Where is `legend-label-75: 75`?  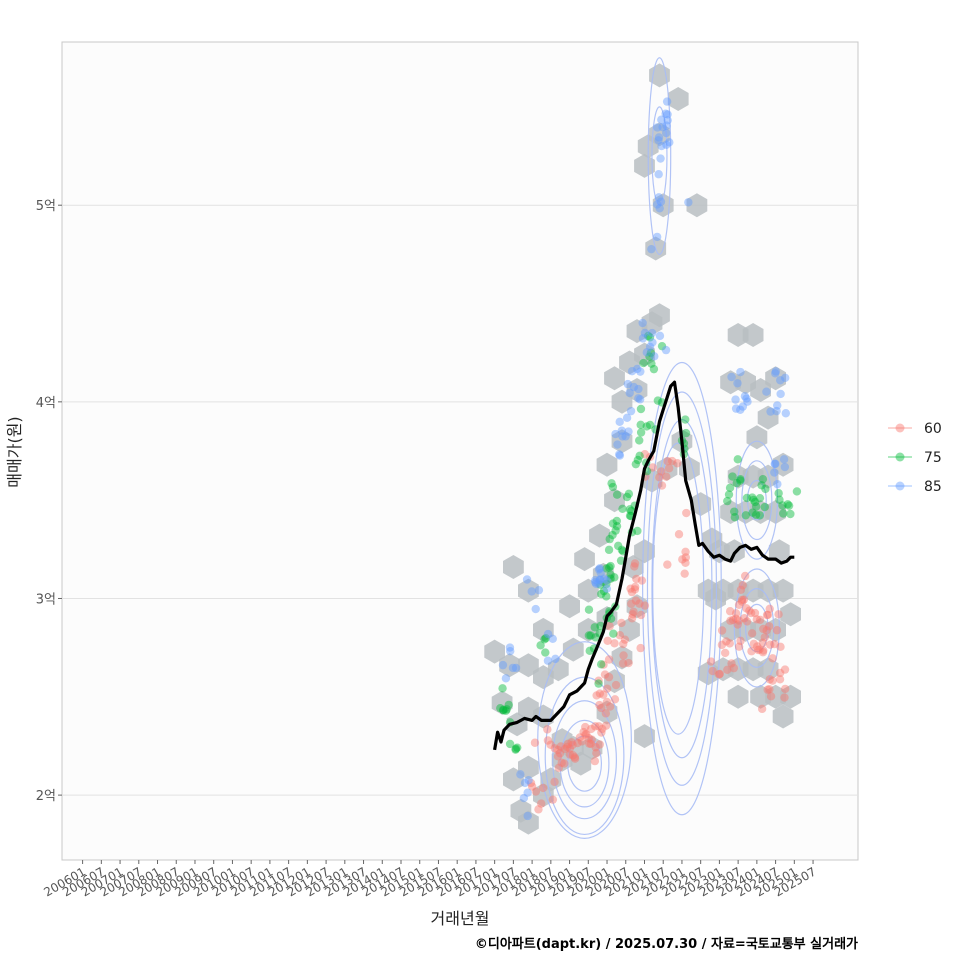 legend-label-75: 75 is located at coordinates (933, 458).